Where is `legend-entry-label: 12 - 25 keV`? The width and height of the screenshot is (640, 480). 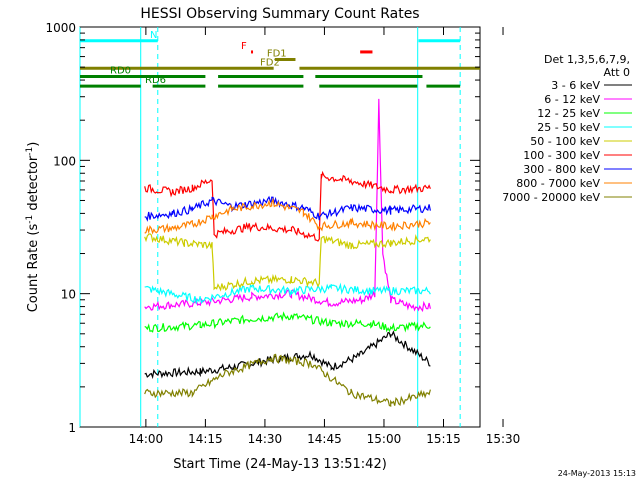 legend-entry-label: 12 - 25 keV is located at coordinates (568, 113).